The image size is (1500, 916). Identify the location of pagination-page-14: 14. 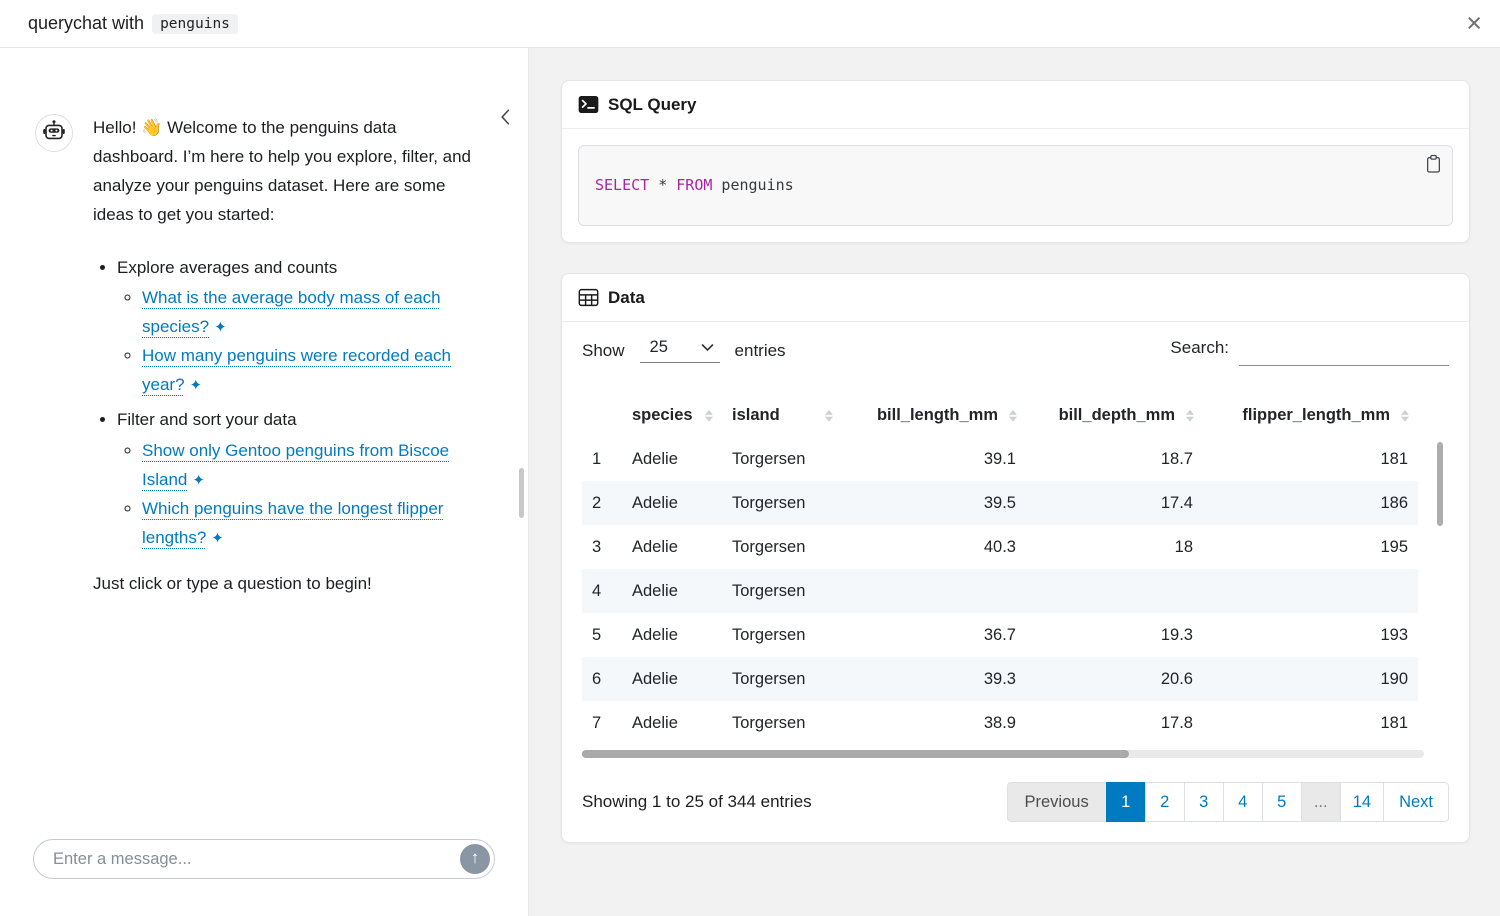
(1362, 802).